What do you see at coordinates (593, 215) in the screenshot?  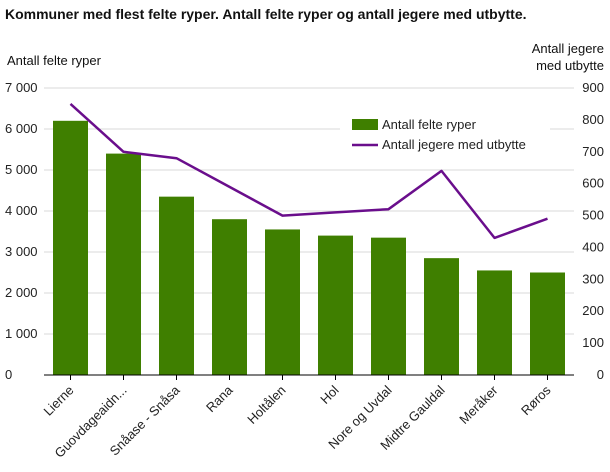 I see `y-right-tick-label: 500` at bounding box center [593, 215].